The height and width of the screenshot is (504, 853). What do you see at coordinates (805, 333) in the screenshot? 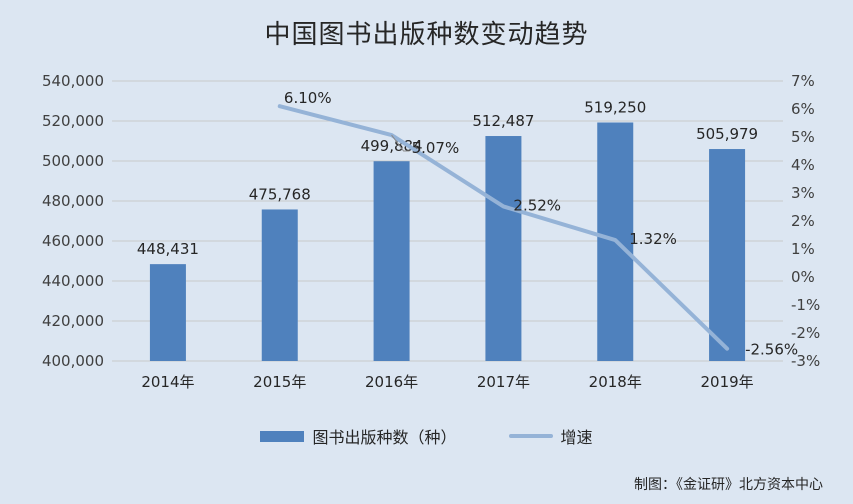
I see `y-right-tick-label: -2%` at bounding box center [805, 333].